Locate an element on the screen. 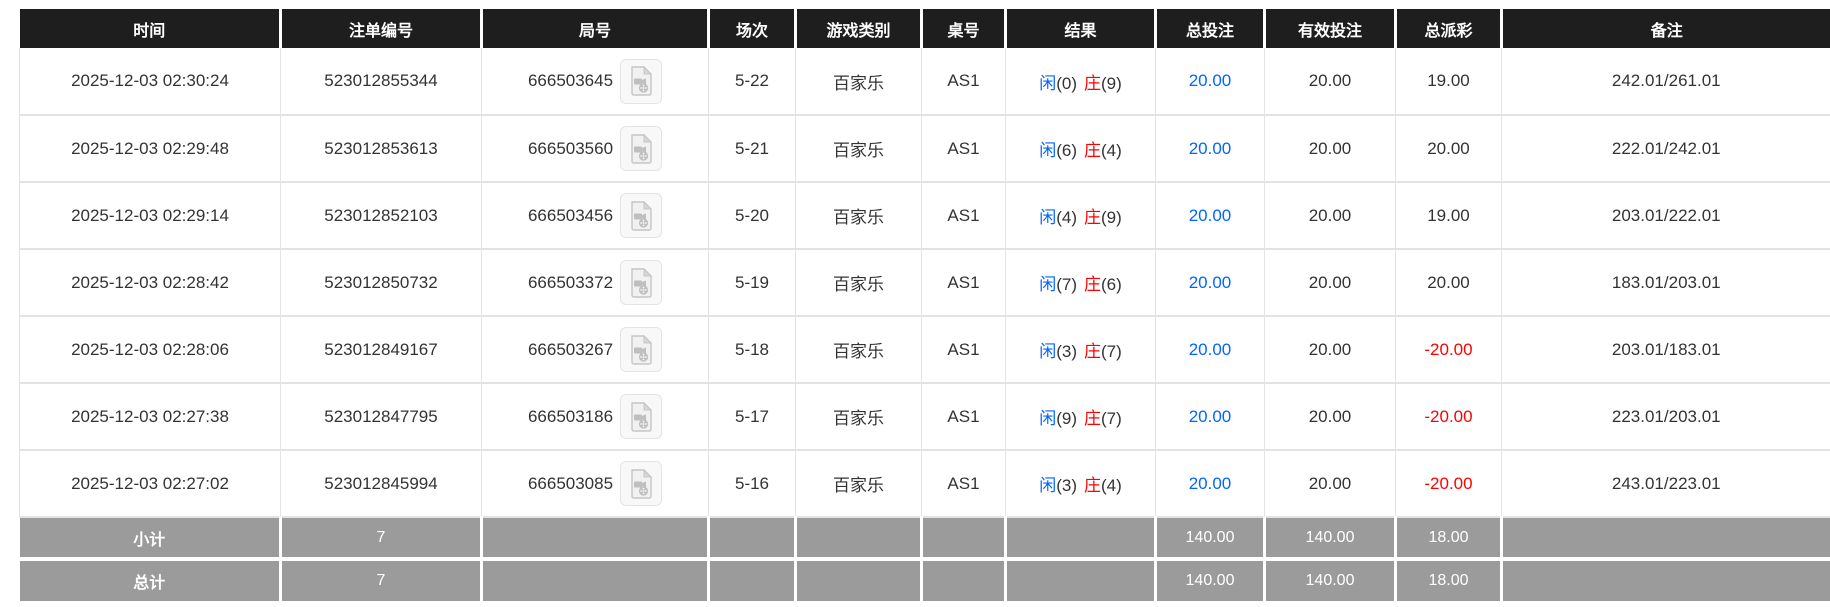 This screenshot has height=607, width=1830. table-header: 时间 注单编号 局号 场次 游戏类别 桌号 结果 总投注 有效投注 总派彩 备注 is located at coordinates (924, 28).